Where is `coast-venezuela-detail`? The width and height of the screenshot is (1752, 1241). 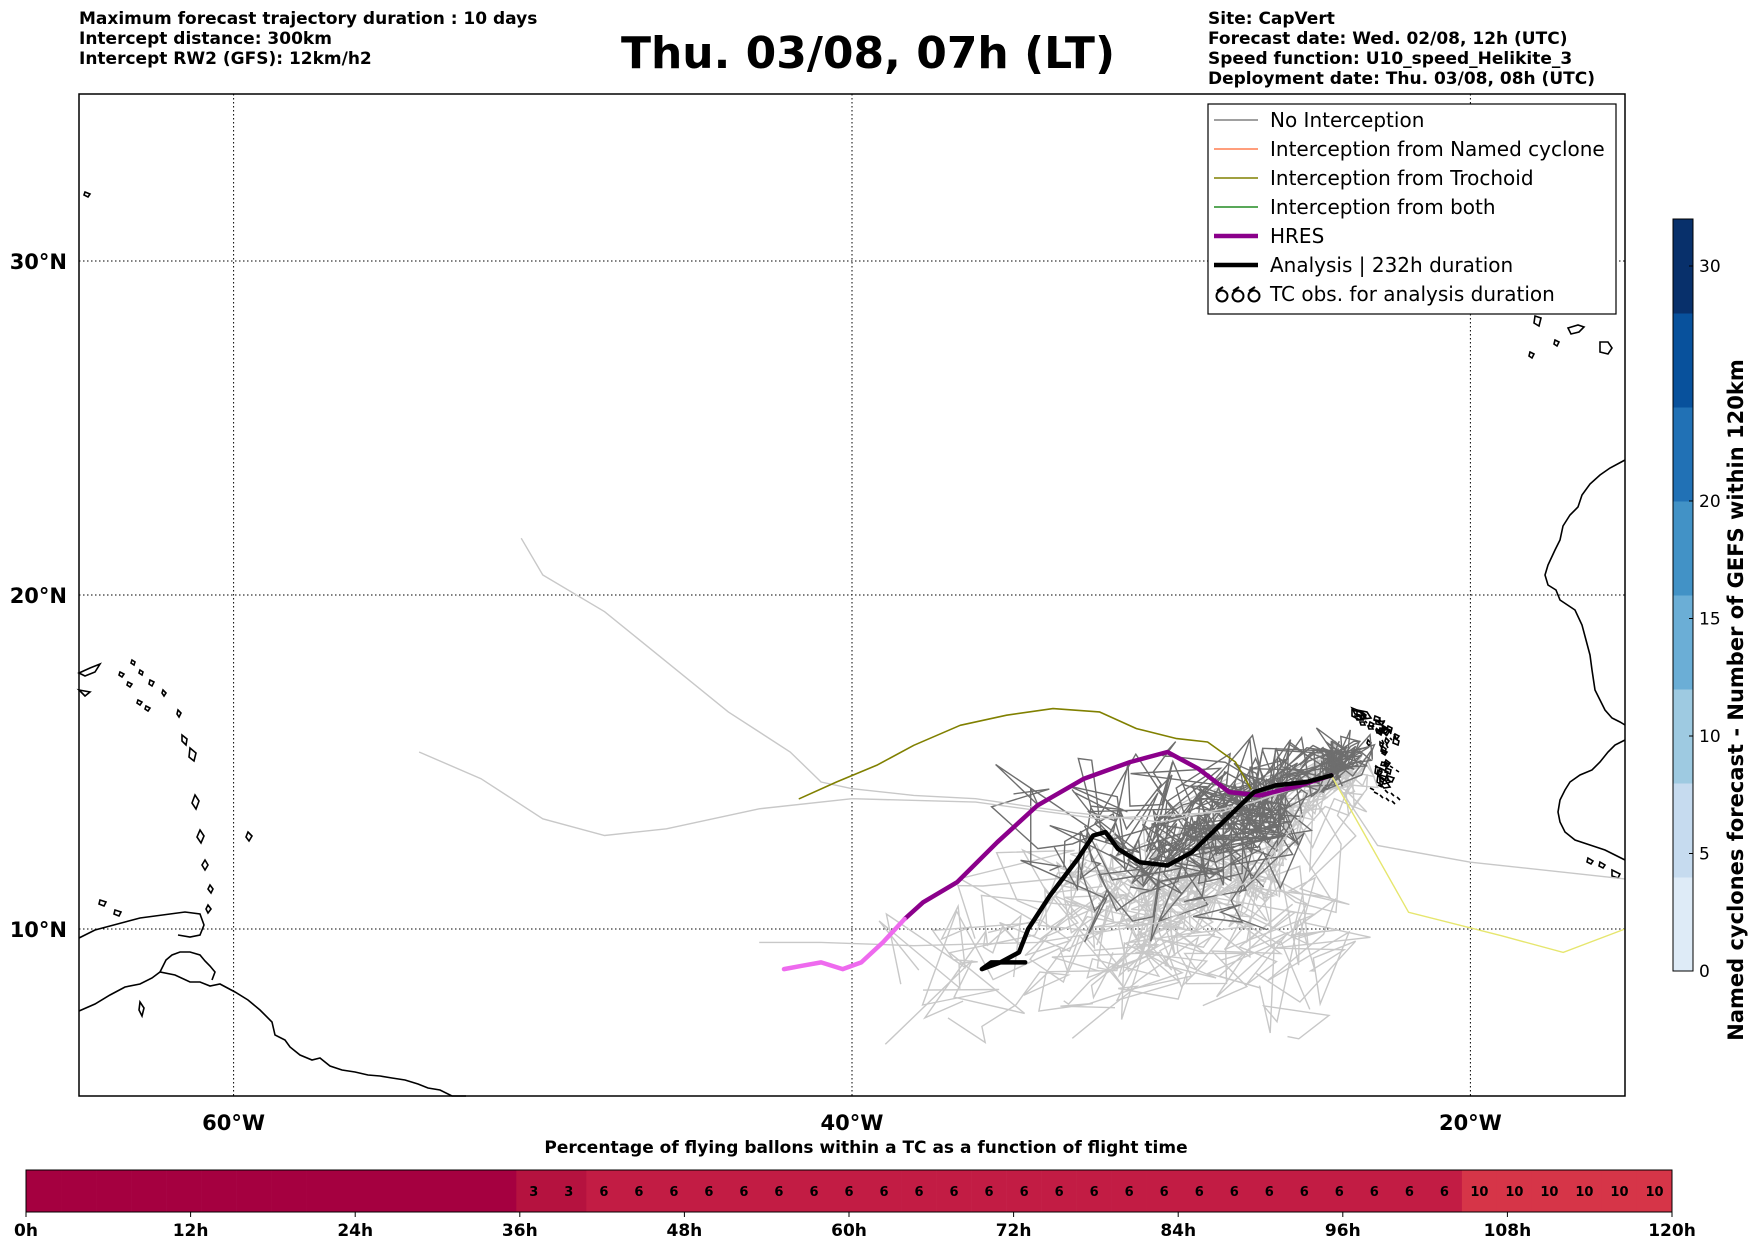
coast-venezuela-detail is located at coordinates (187, 966).